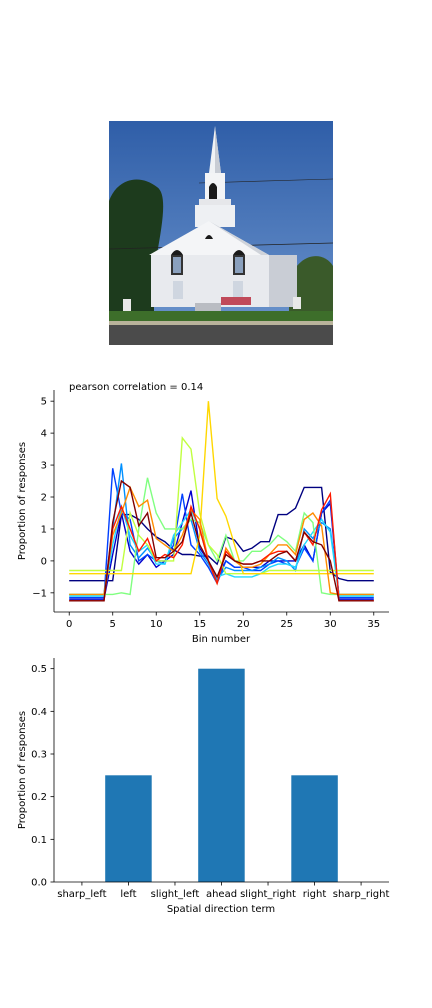  Describe the element at coordinates (315, 894) in the screenshot. I see `x-tick-label: right` at that location.